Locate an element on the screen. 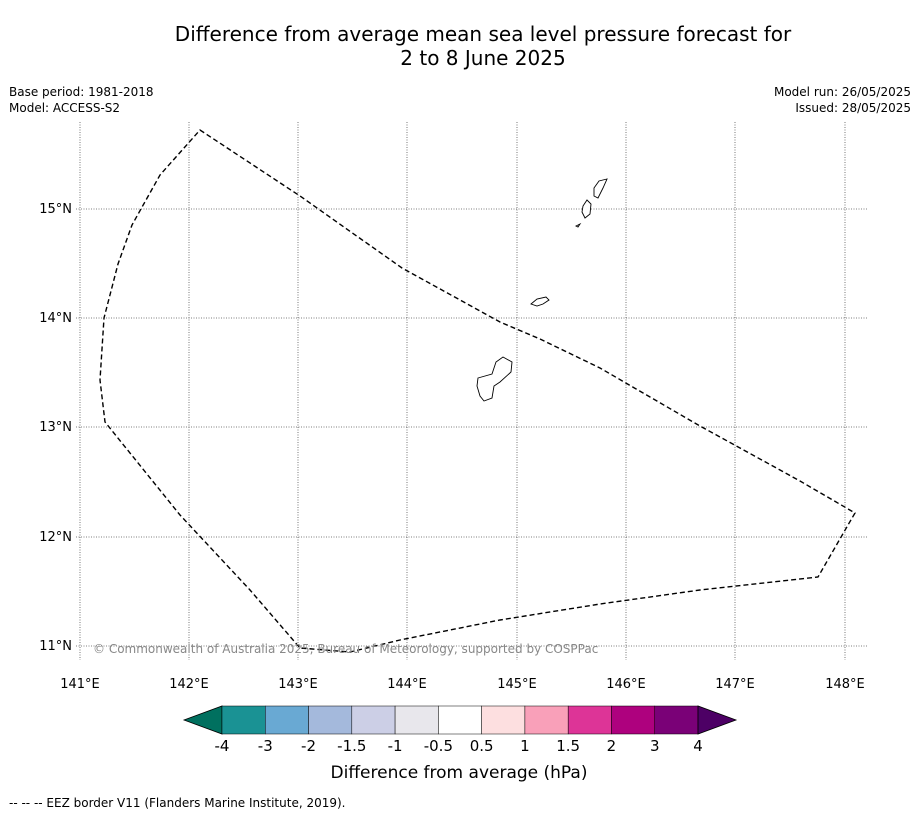  colorbar-over-arrow is located at coordinates (717, 720).